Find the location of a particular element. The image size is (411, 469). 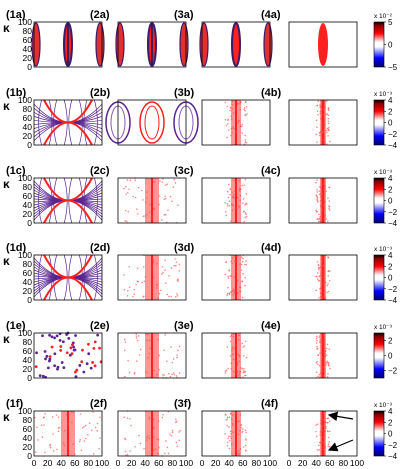

colorbar-tick-label: 4 is located at coordinates (390, 178).